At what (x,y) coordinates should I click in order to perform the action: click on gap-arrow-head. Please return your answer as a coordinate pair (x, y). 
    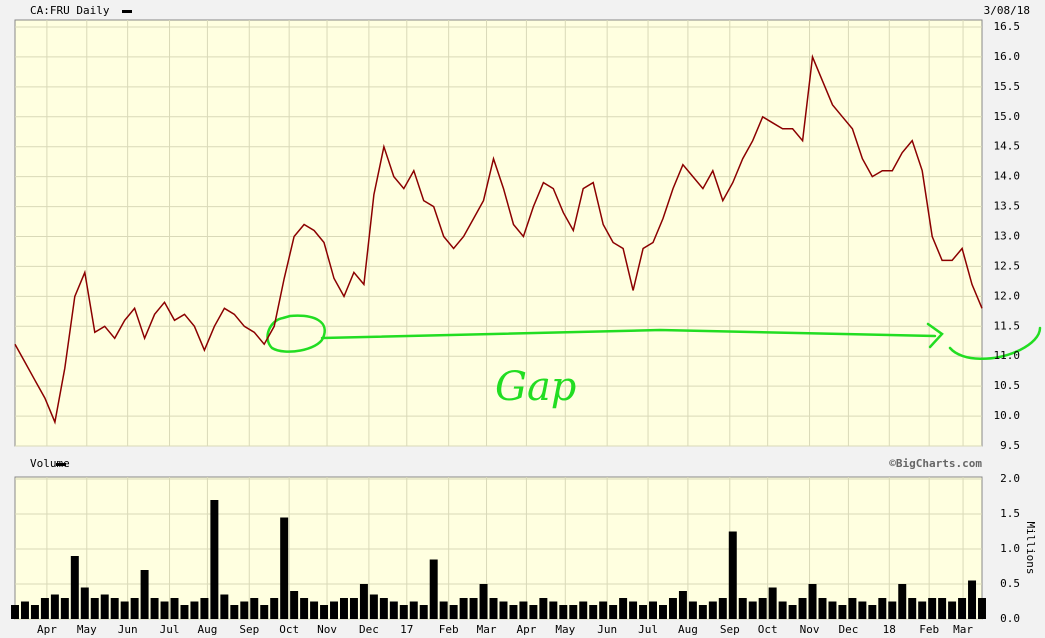
    Looking at the image, I should click on (935, 335).